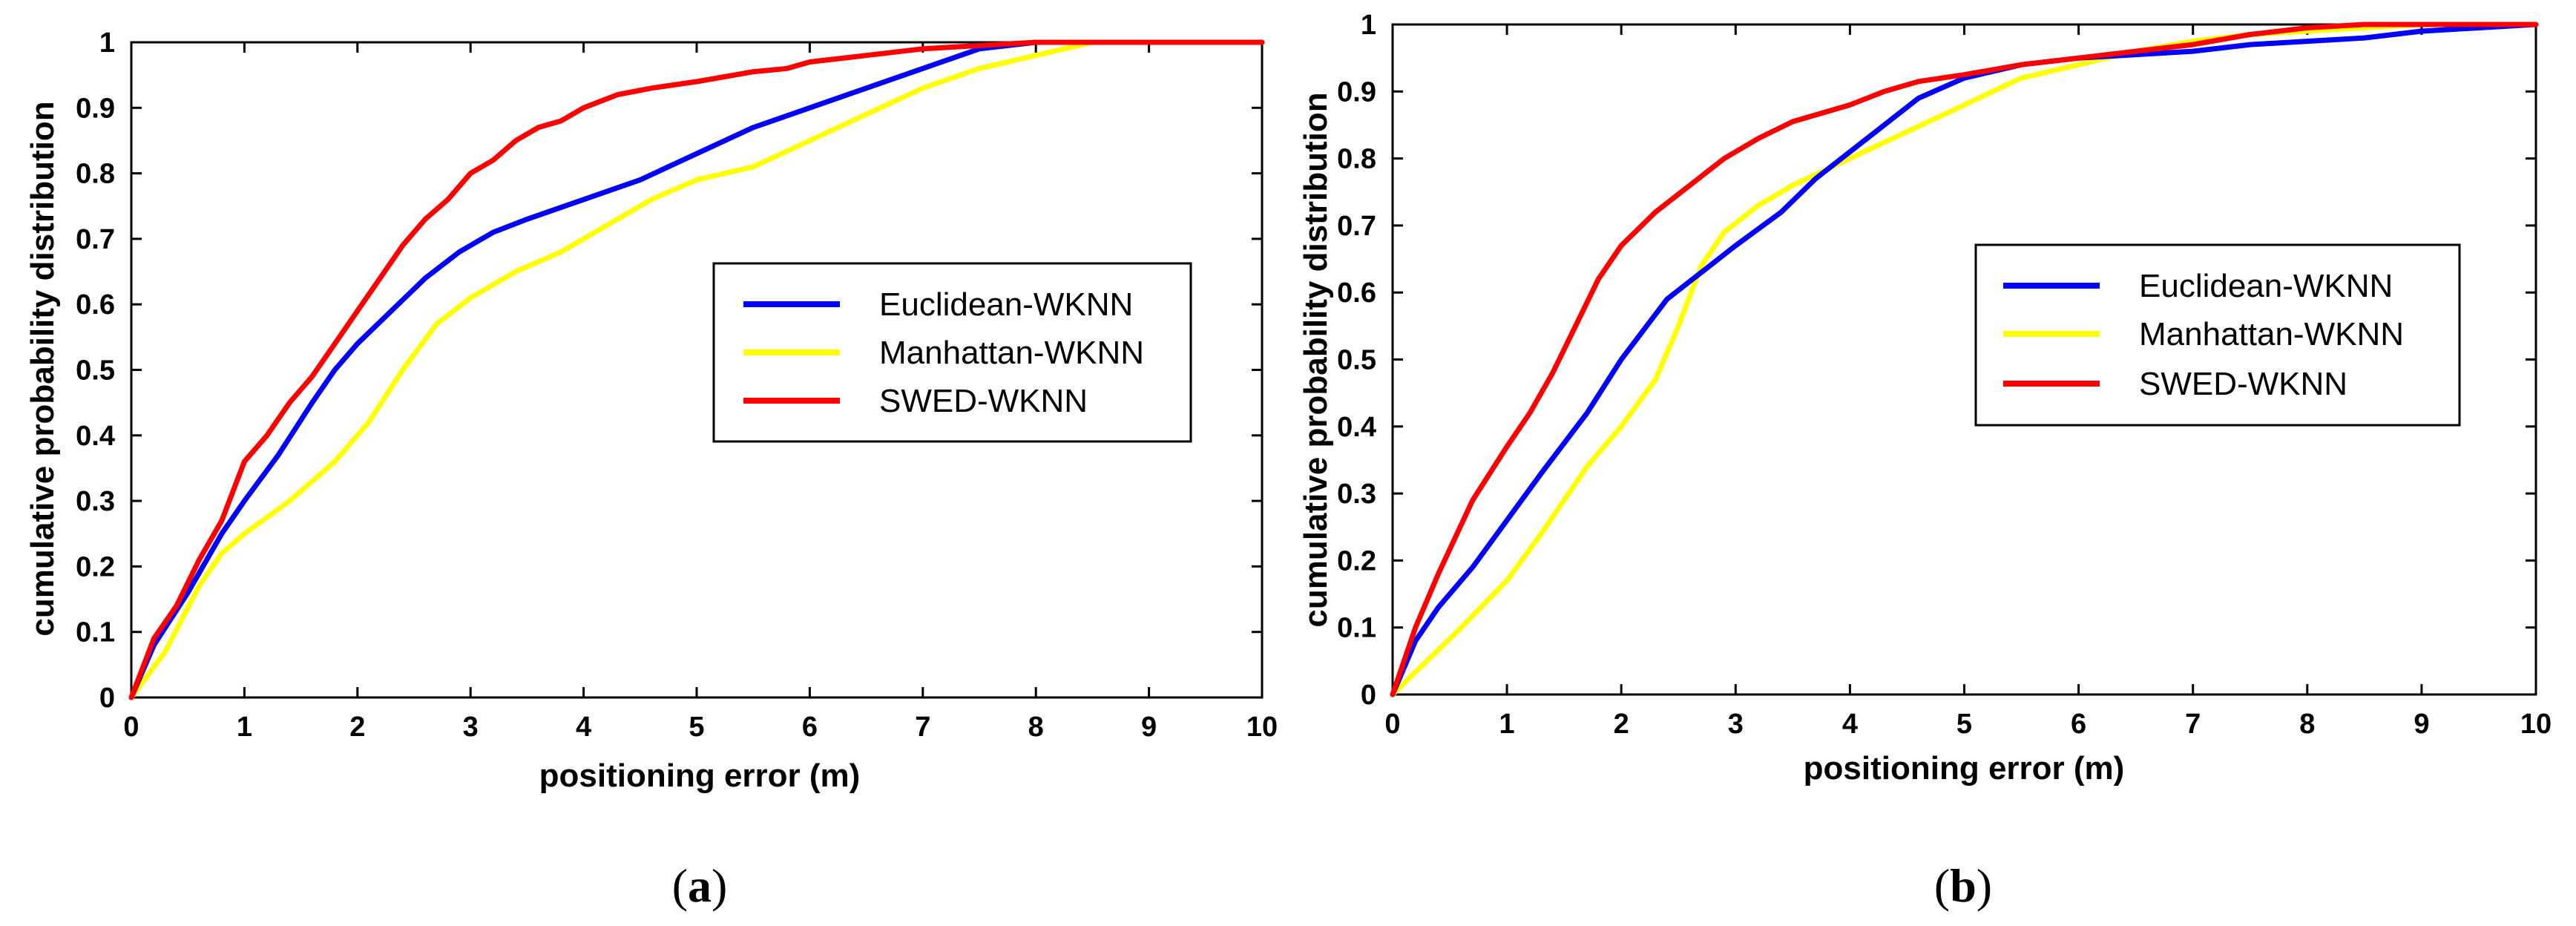  Describe the element at coordinates (95, 566) in the screenshot. I see `y-tick-label-a-0.2: 0.2` at that location.